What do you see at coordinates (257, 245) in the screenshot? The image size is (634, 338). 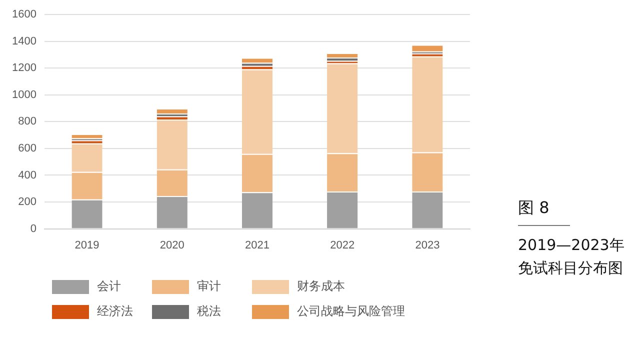 I see `x-tick-label: 2021` at bounding box center [257, 245].